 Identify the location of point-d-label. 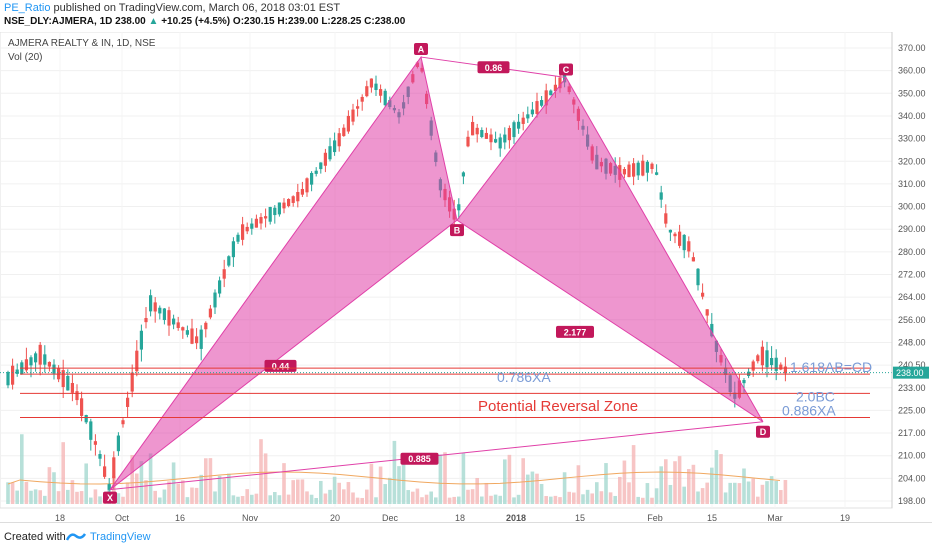
(763, 431).